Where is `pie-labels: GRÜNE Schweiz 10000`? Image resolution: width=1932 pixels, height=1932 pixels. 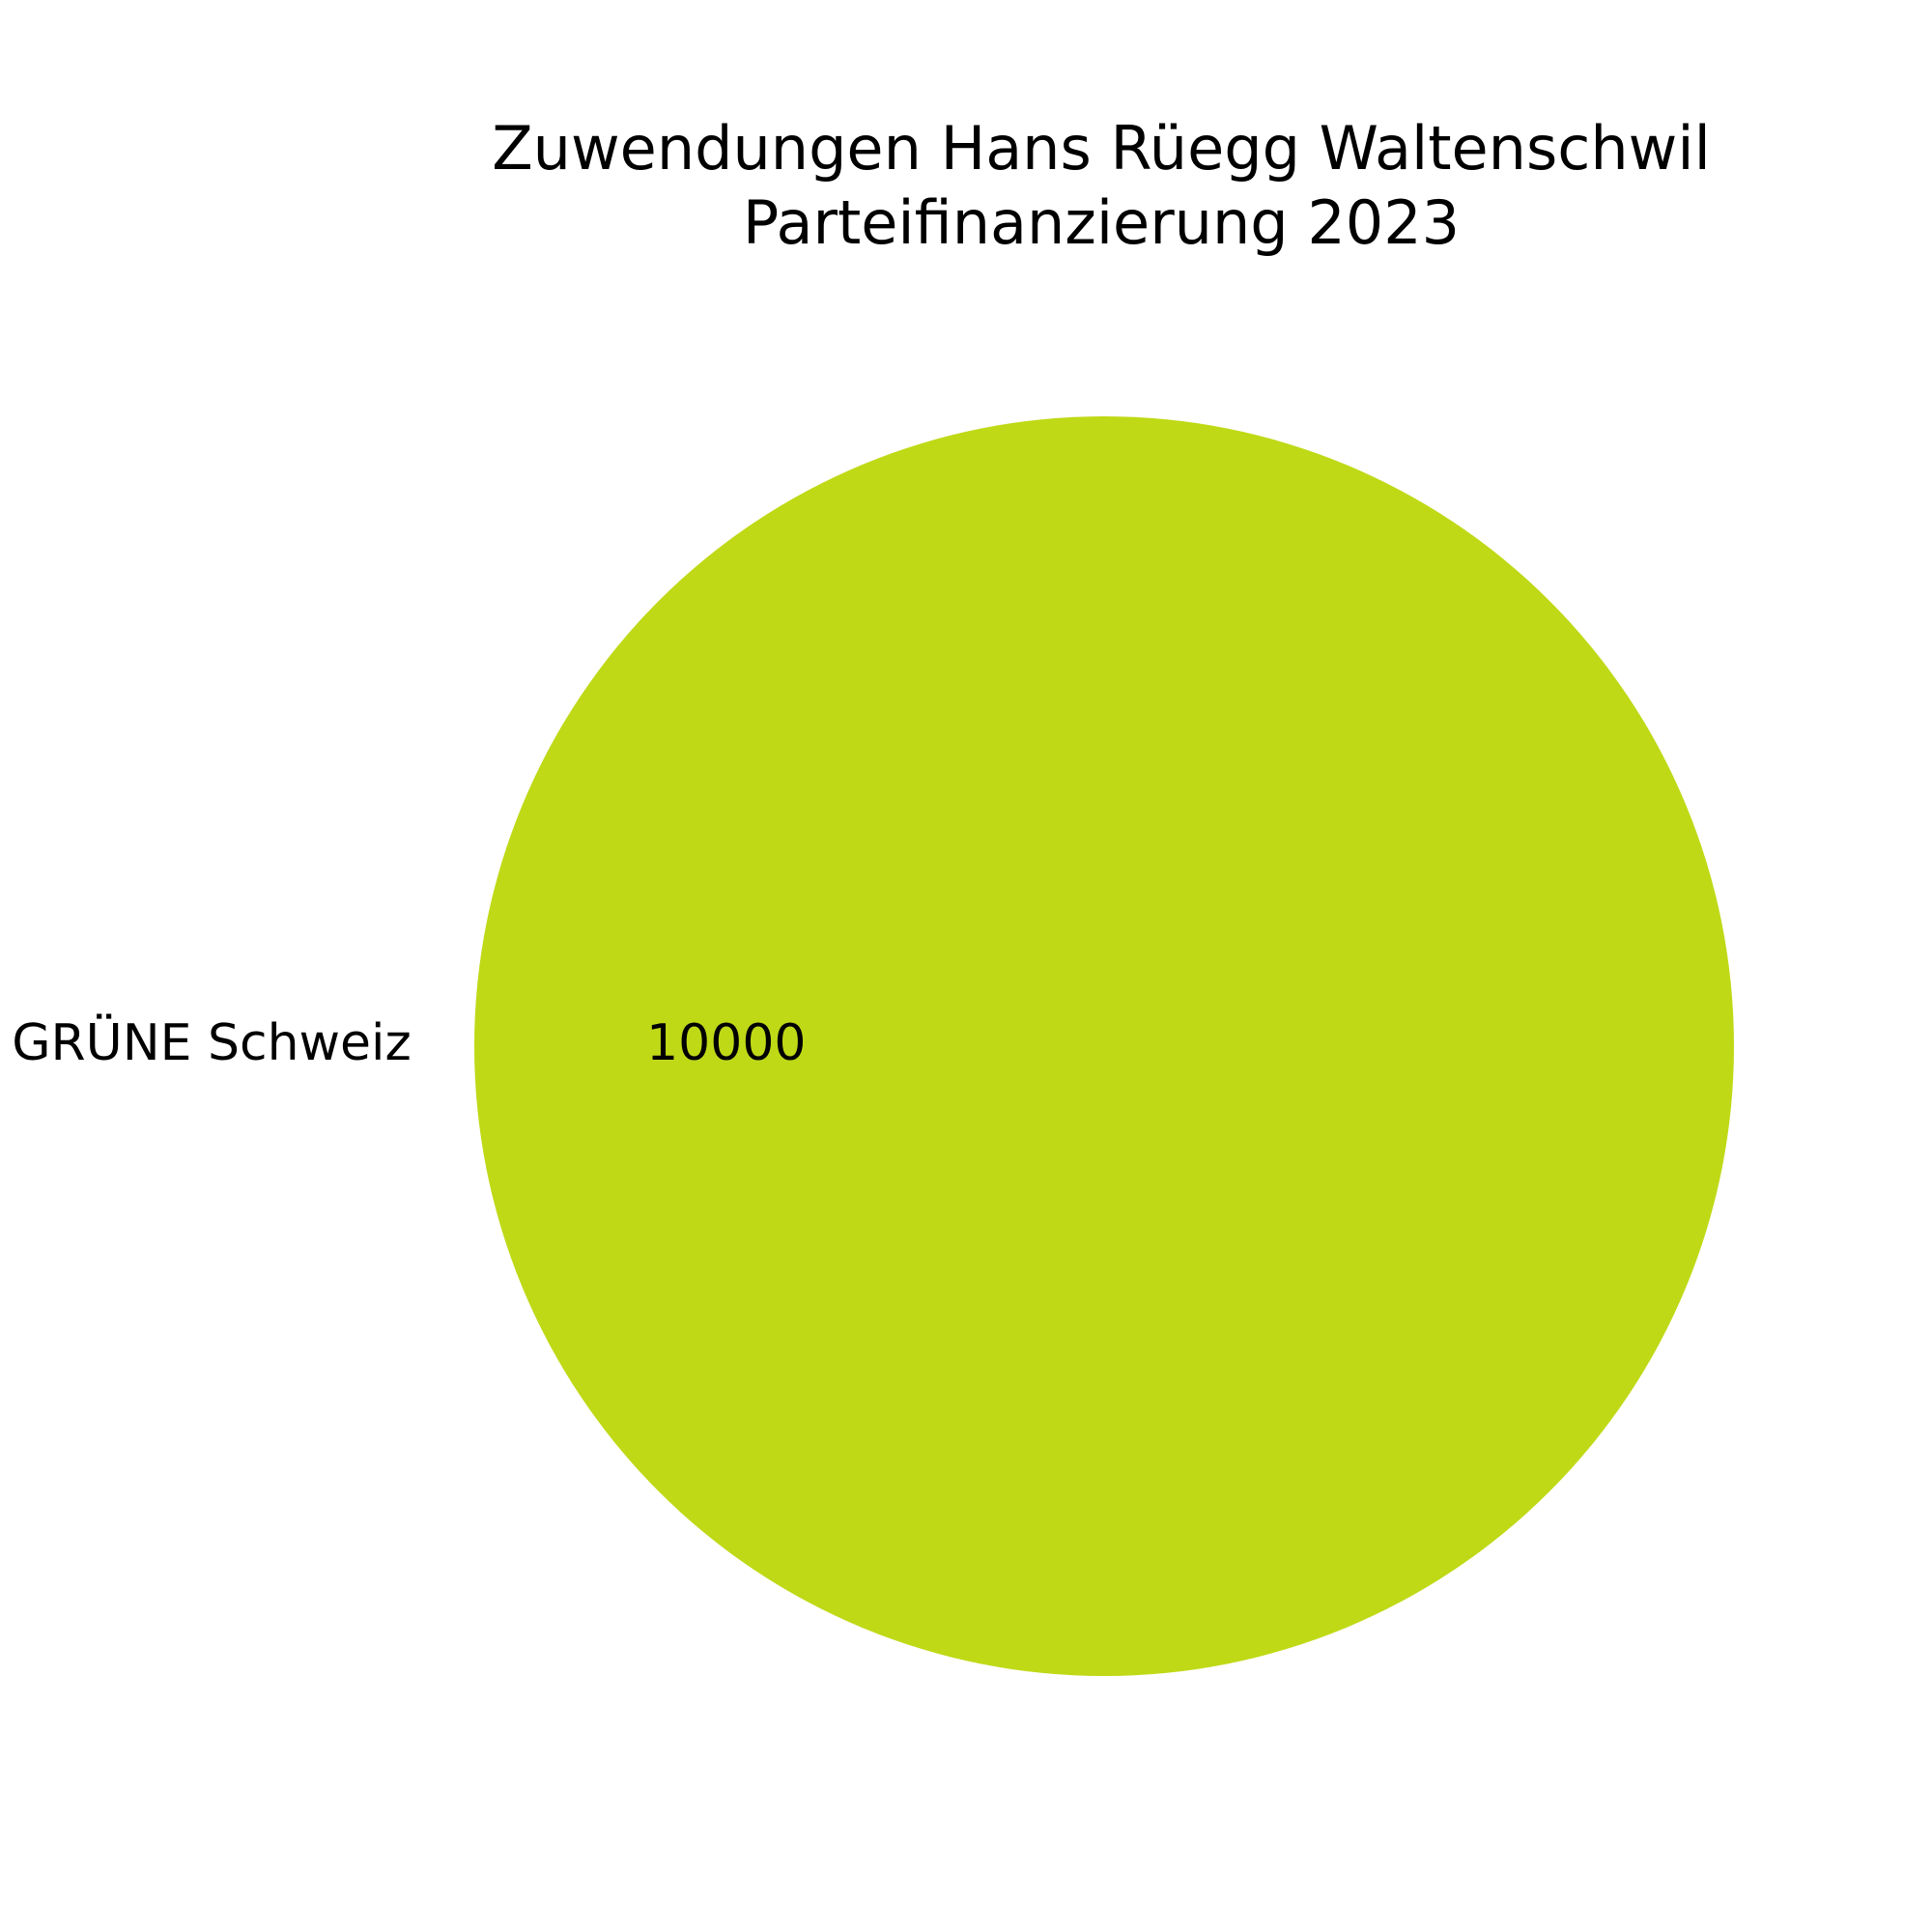 pie-labels: GRÜNE Schweiz 10000 is located at coordinates (409, 1042).